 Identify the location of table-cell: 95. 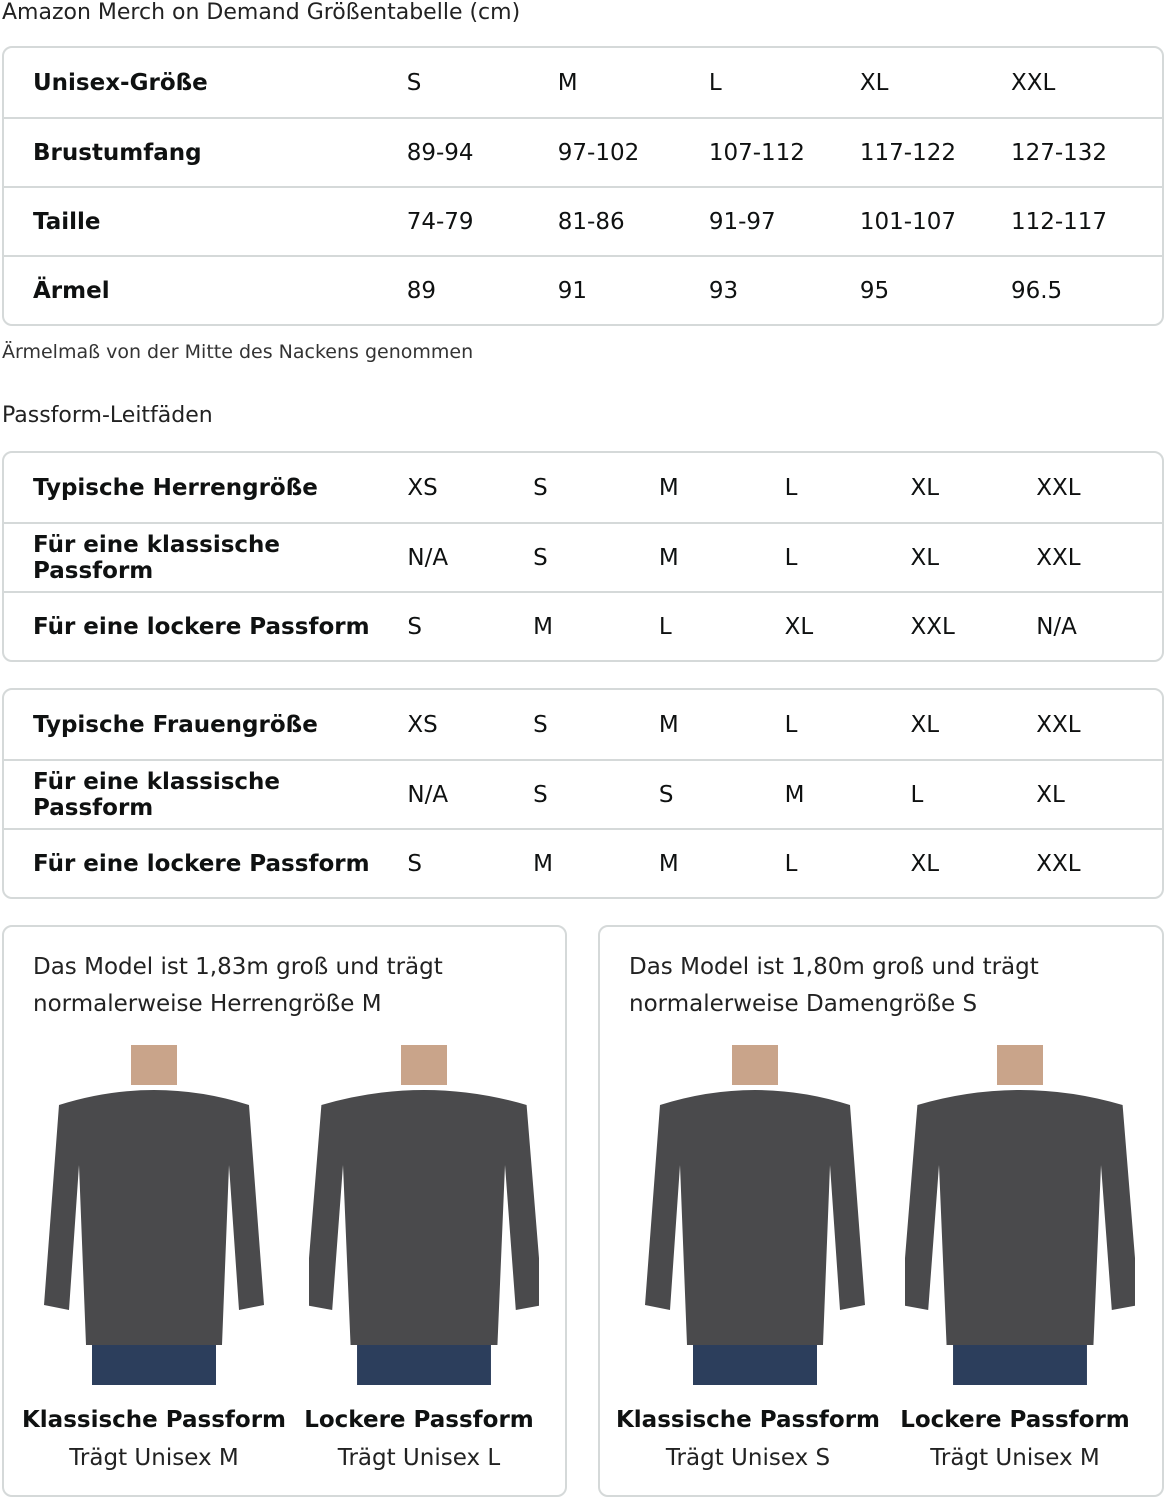
(874, 290).